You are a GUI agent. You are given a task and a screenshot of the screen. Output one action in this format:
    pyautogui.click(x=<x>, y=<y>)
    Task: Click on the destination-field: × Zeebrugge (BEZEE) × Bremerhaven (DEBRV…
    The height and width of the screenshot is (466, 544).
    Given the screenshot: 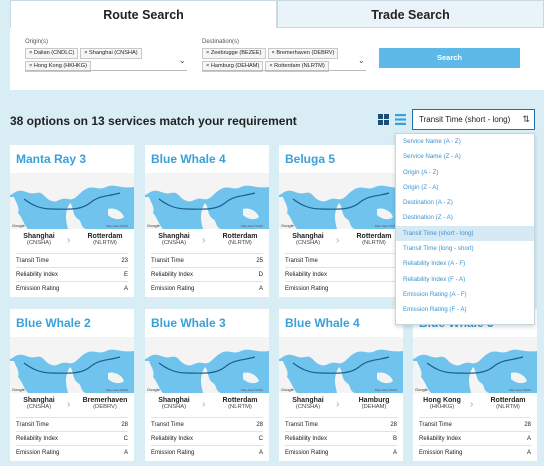 What is the action you would take?
    pyautogui.click(x=278, y=60)
    